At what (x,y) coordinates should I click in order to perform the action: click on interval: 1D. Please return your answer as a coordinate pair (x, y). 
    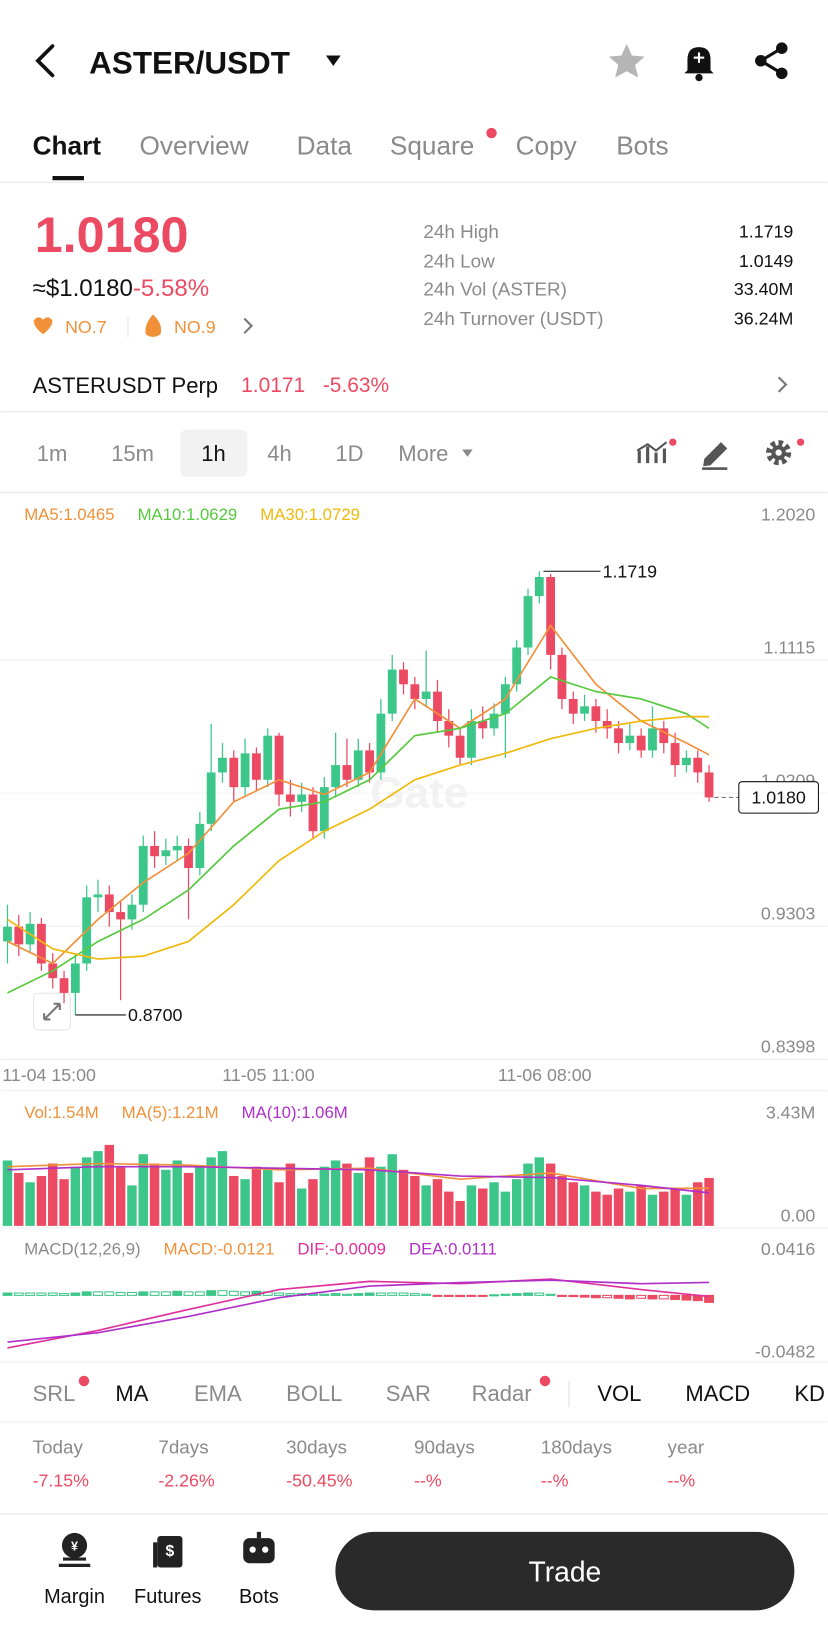
    Looking at the image, I should click on (349, 453).